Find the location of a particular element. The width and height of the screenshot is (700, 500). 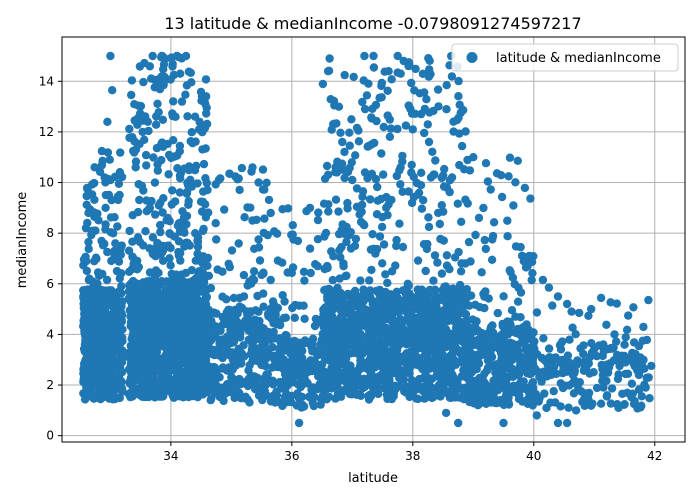

x-tick-label: 42 is located at coordinates (654, 456).